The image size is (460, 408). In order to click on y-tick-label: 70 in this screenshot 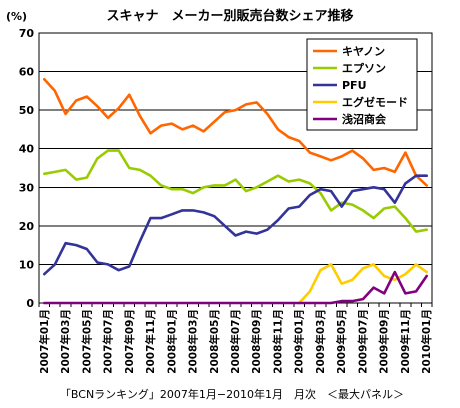, I will do `click(27, 33)`.